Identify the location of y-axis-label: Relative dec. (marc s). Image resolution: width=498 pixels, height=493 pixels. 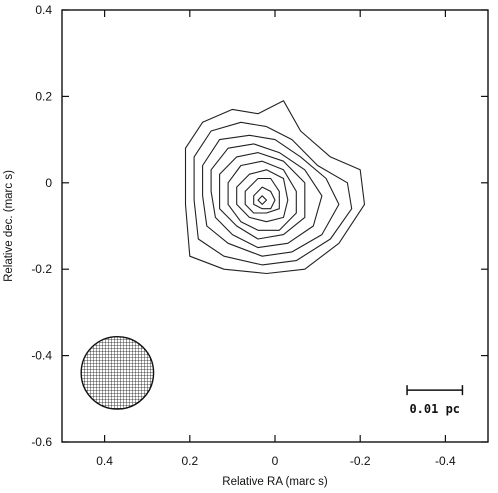
(9, 226).